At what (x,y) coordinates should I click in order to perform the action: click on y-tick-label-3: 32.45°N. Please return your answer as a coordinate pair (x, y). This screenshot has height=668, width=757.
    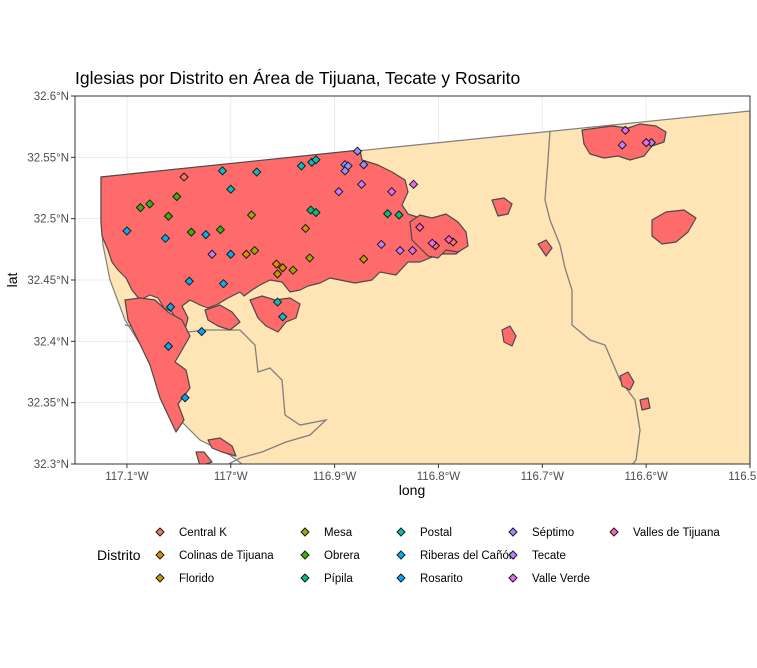
    Looking at the image, I should click on (48, 281).